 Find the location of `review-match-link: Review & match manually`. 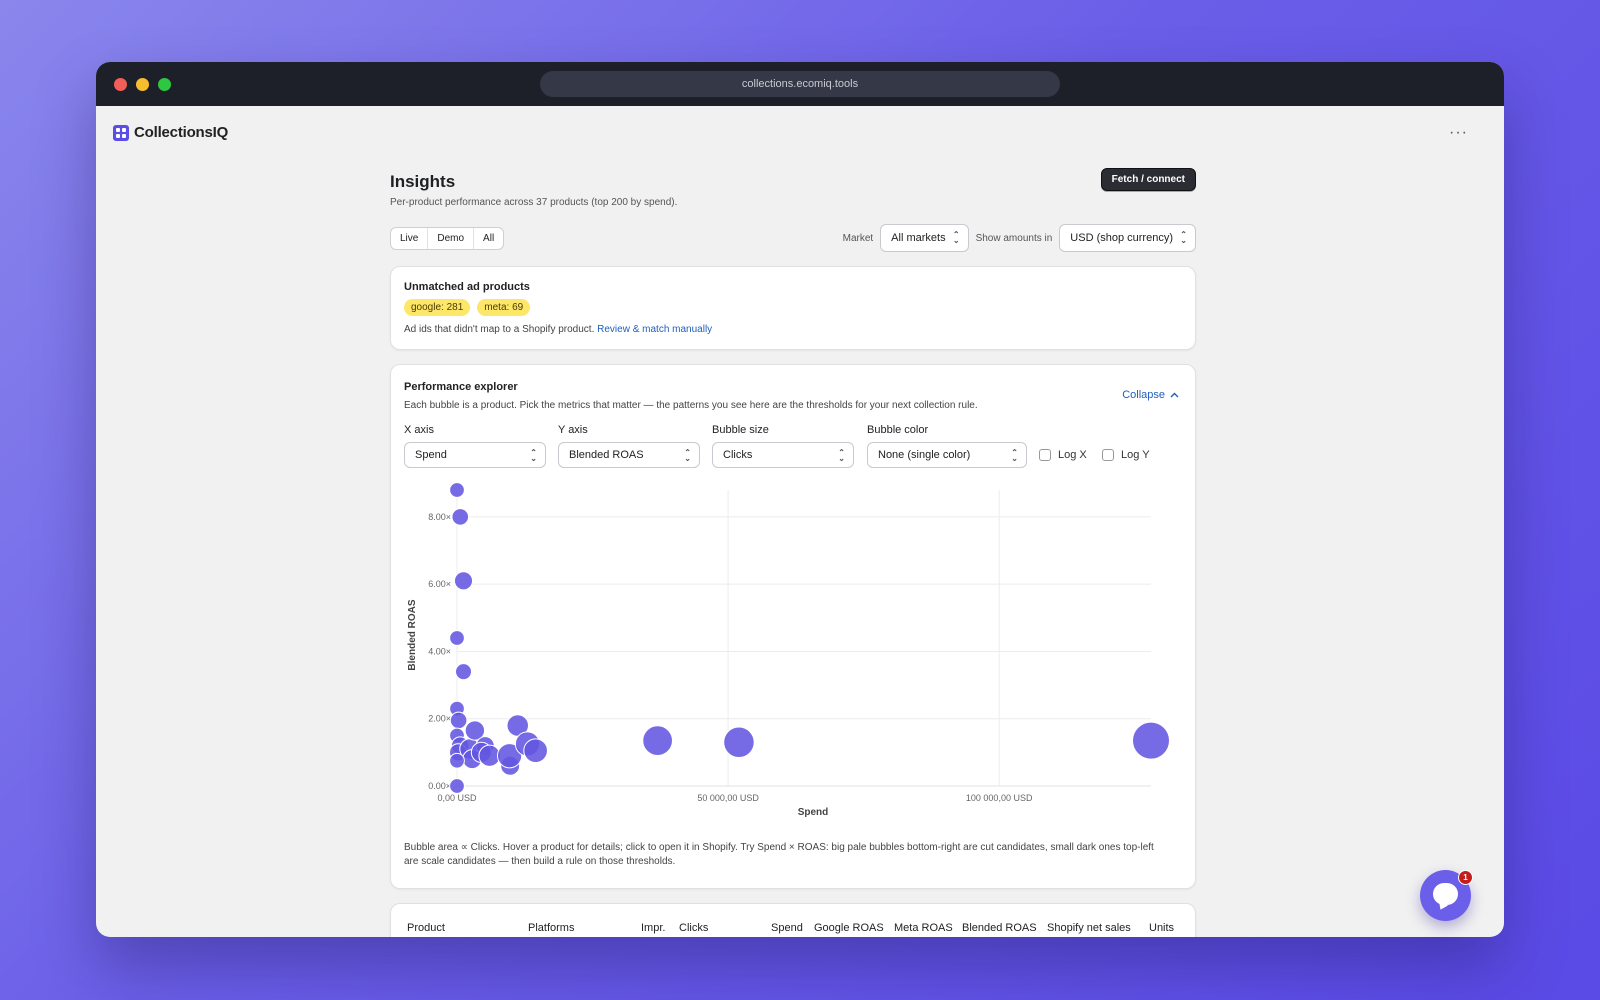

review-match-link: Review & match manually is located at coordinates (655, 329).